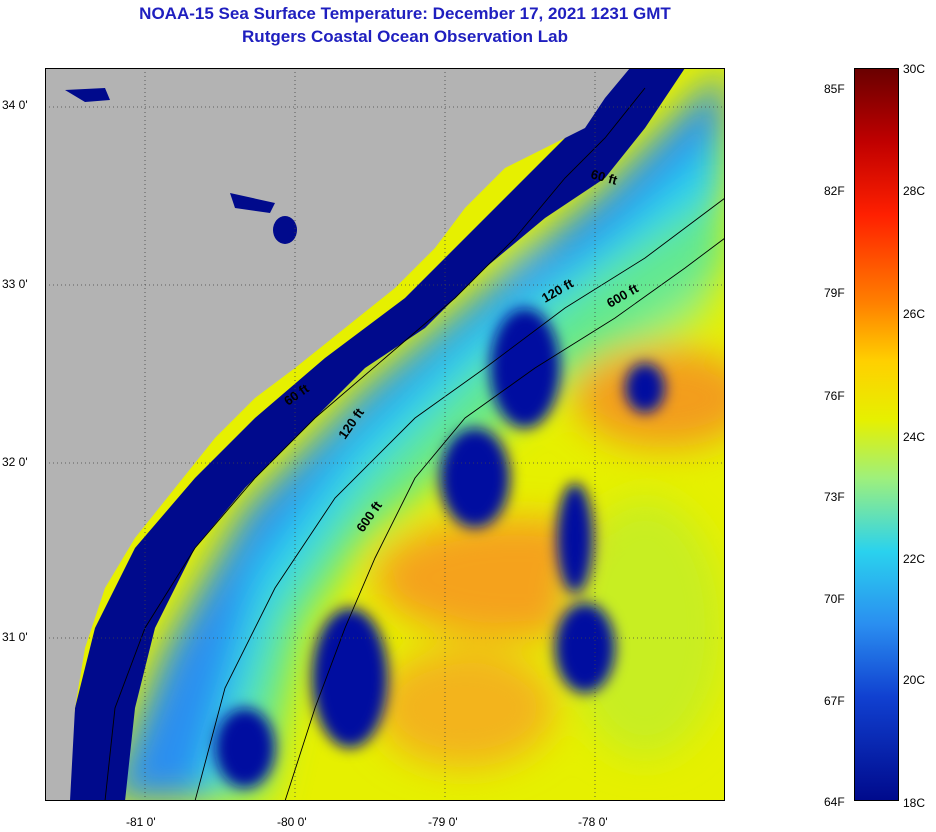 This screenshot has width=936, height=832. What do you see at coordinates (834, 89) in the screenshot?
I see `colorbar-label-f: 85F` at bounding box center [834, 89].